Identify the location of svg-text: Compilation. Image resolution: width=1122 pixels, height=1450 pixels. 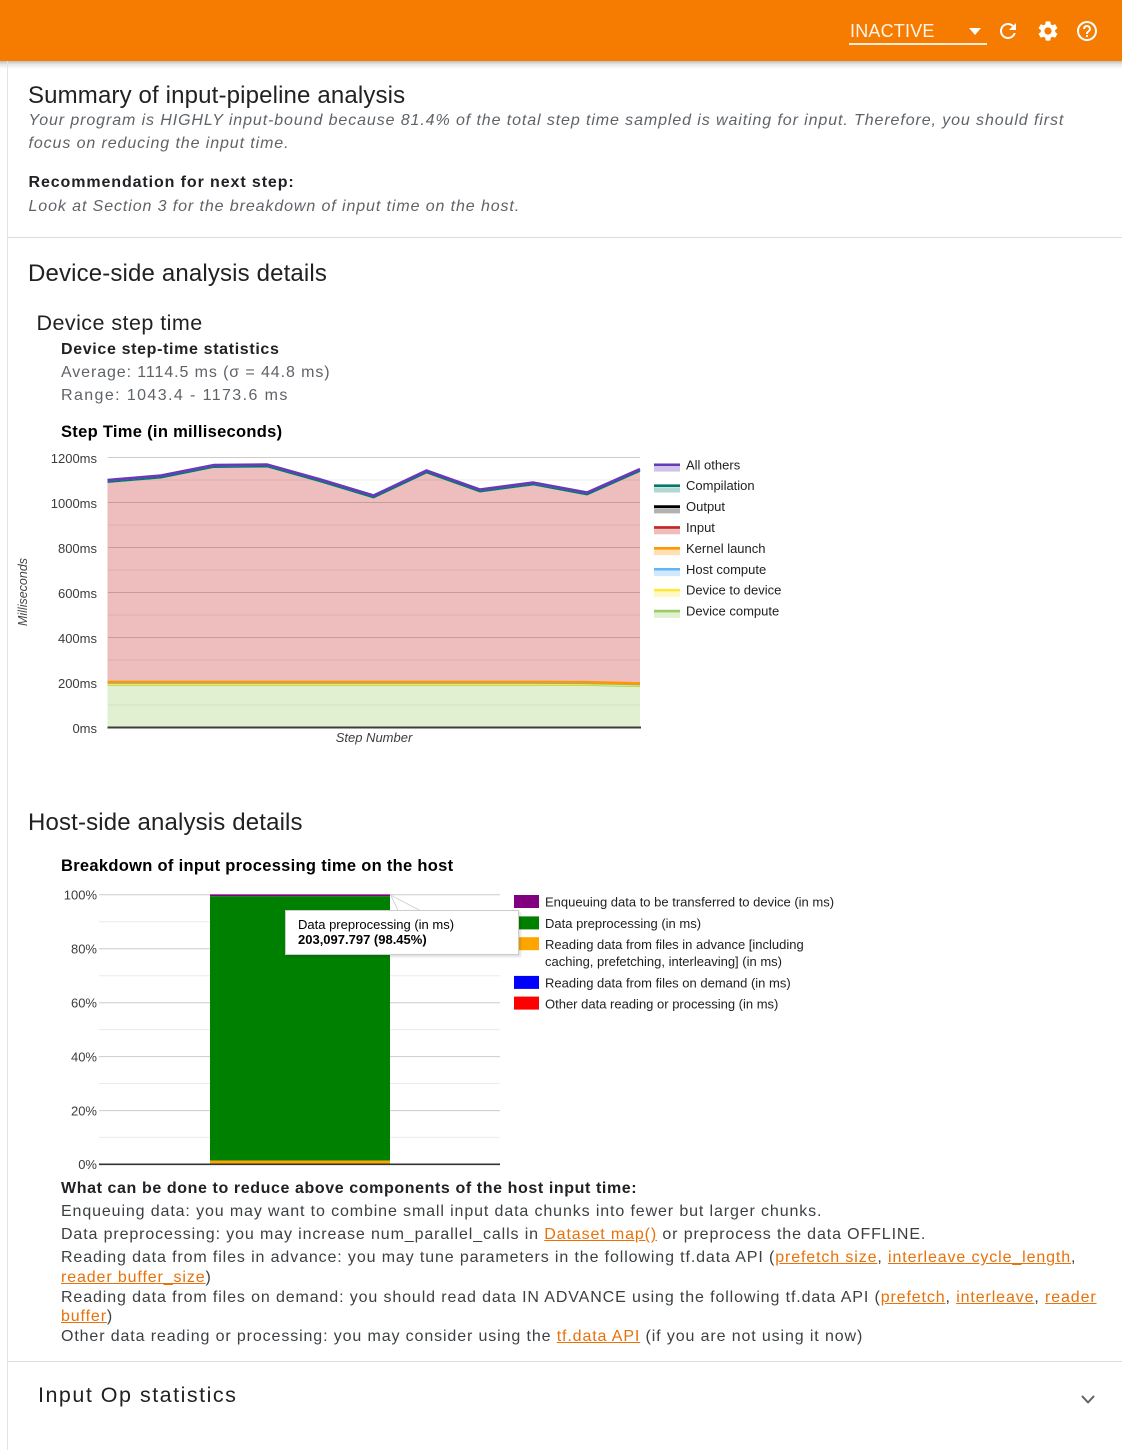
(720, 485).